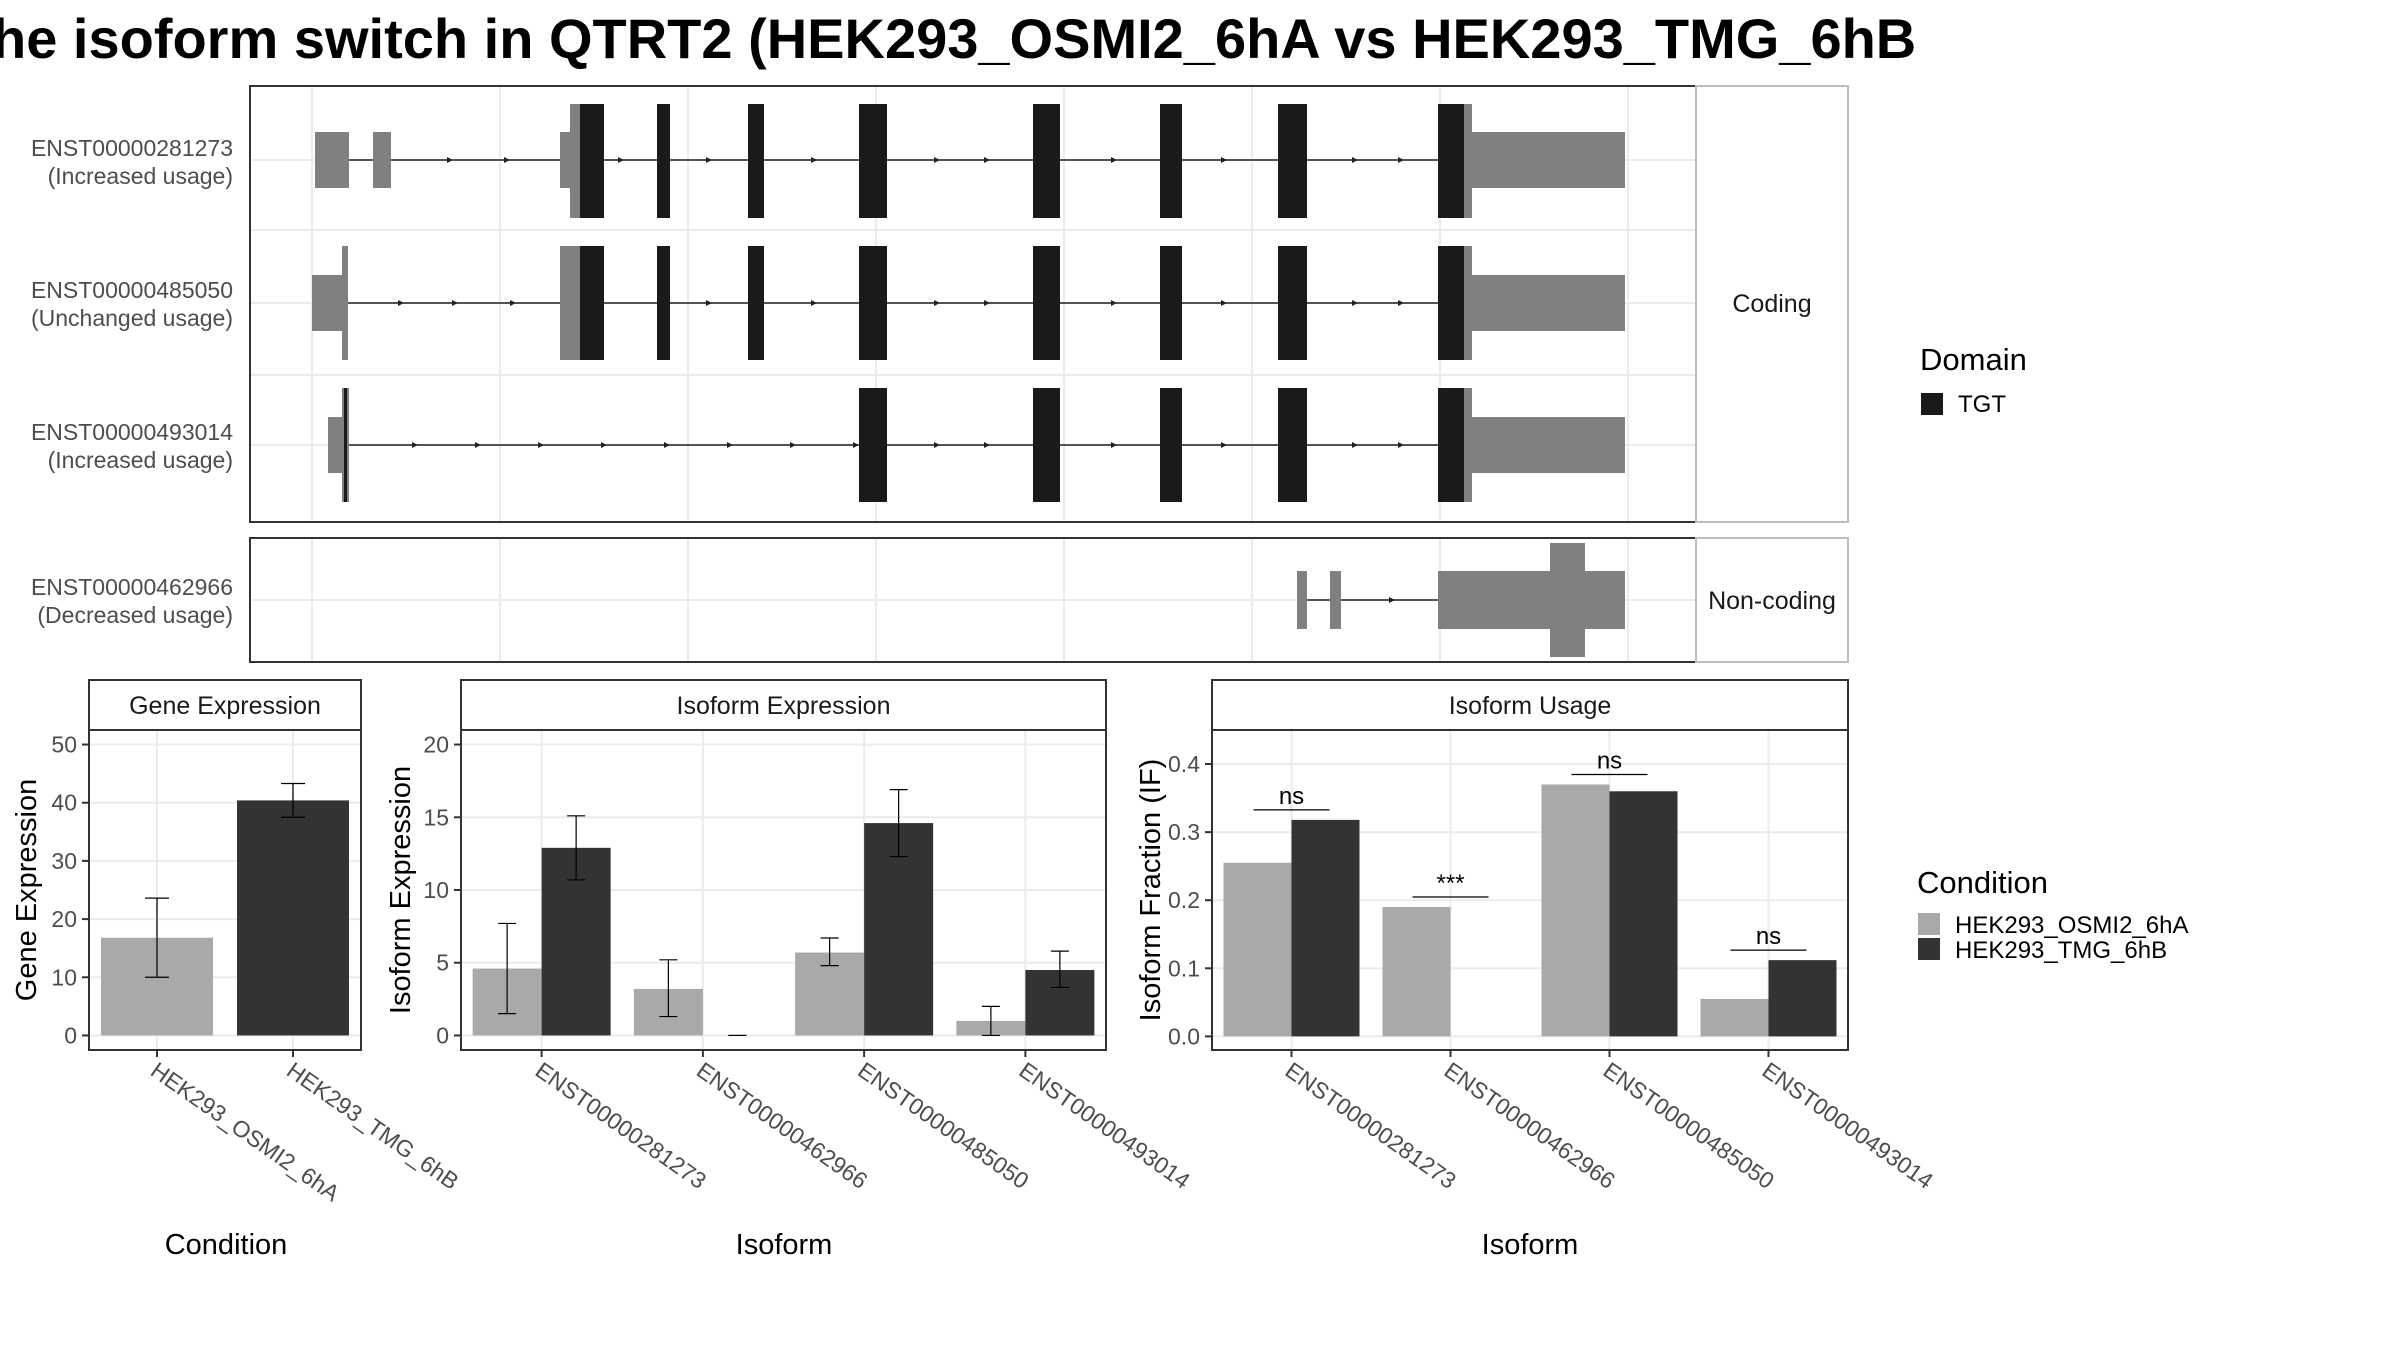 The height and width of the screenshot is (1355, 2400). Describe the element at coordinates (1929, 949) in the screenshot. I see `condition-legend-key-b` at that location.